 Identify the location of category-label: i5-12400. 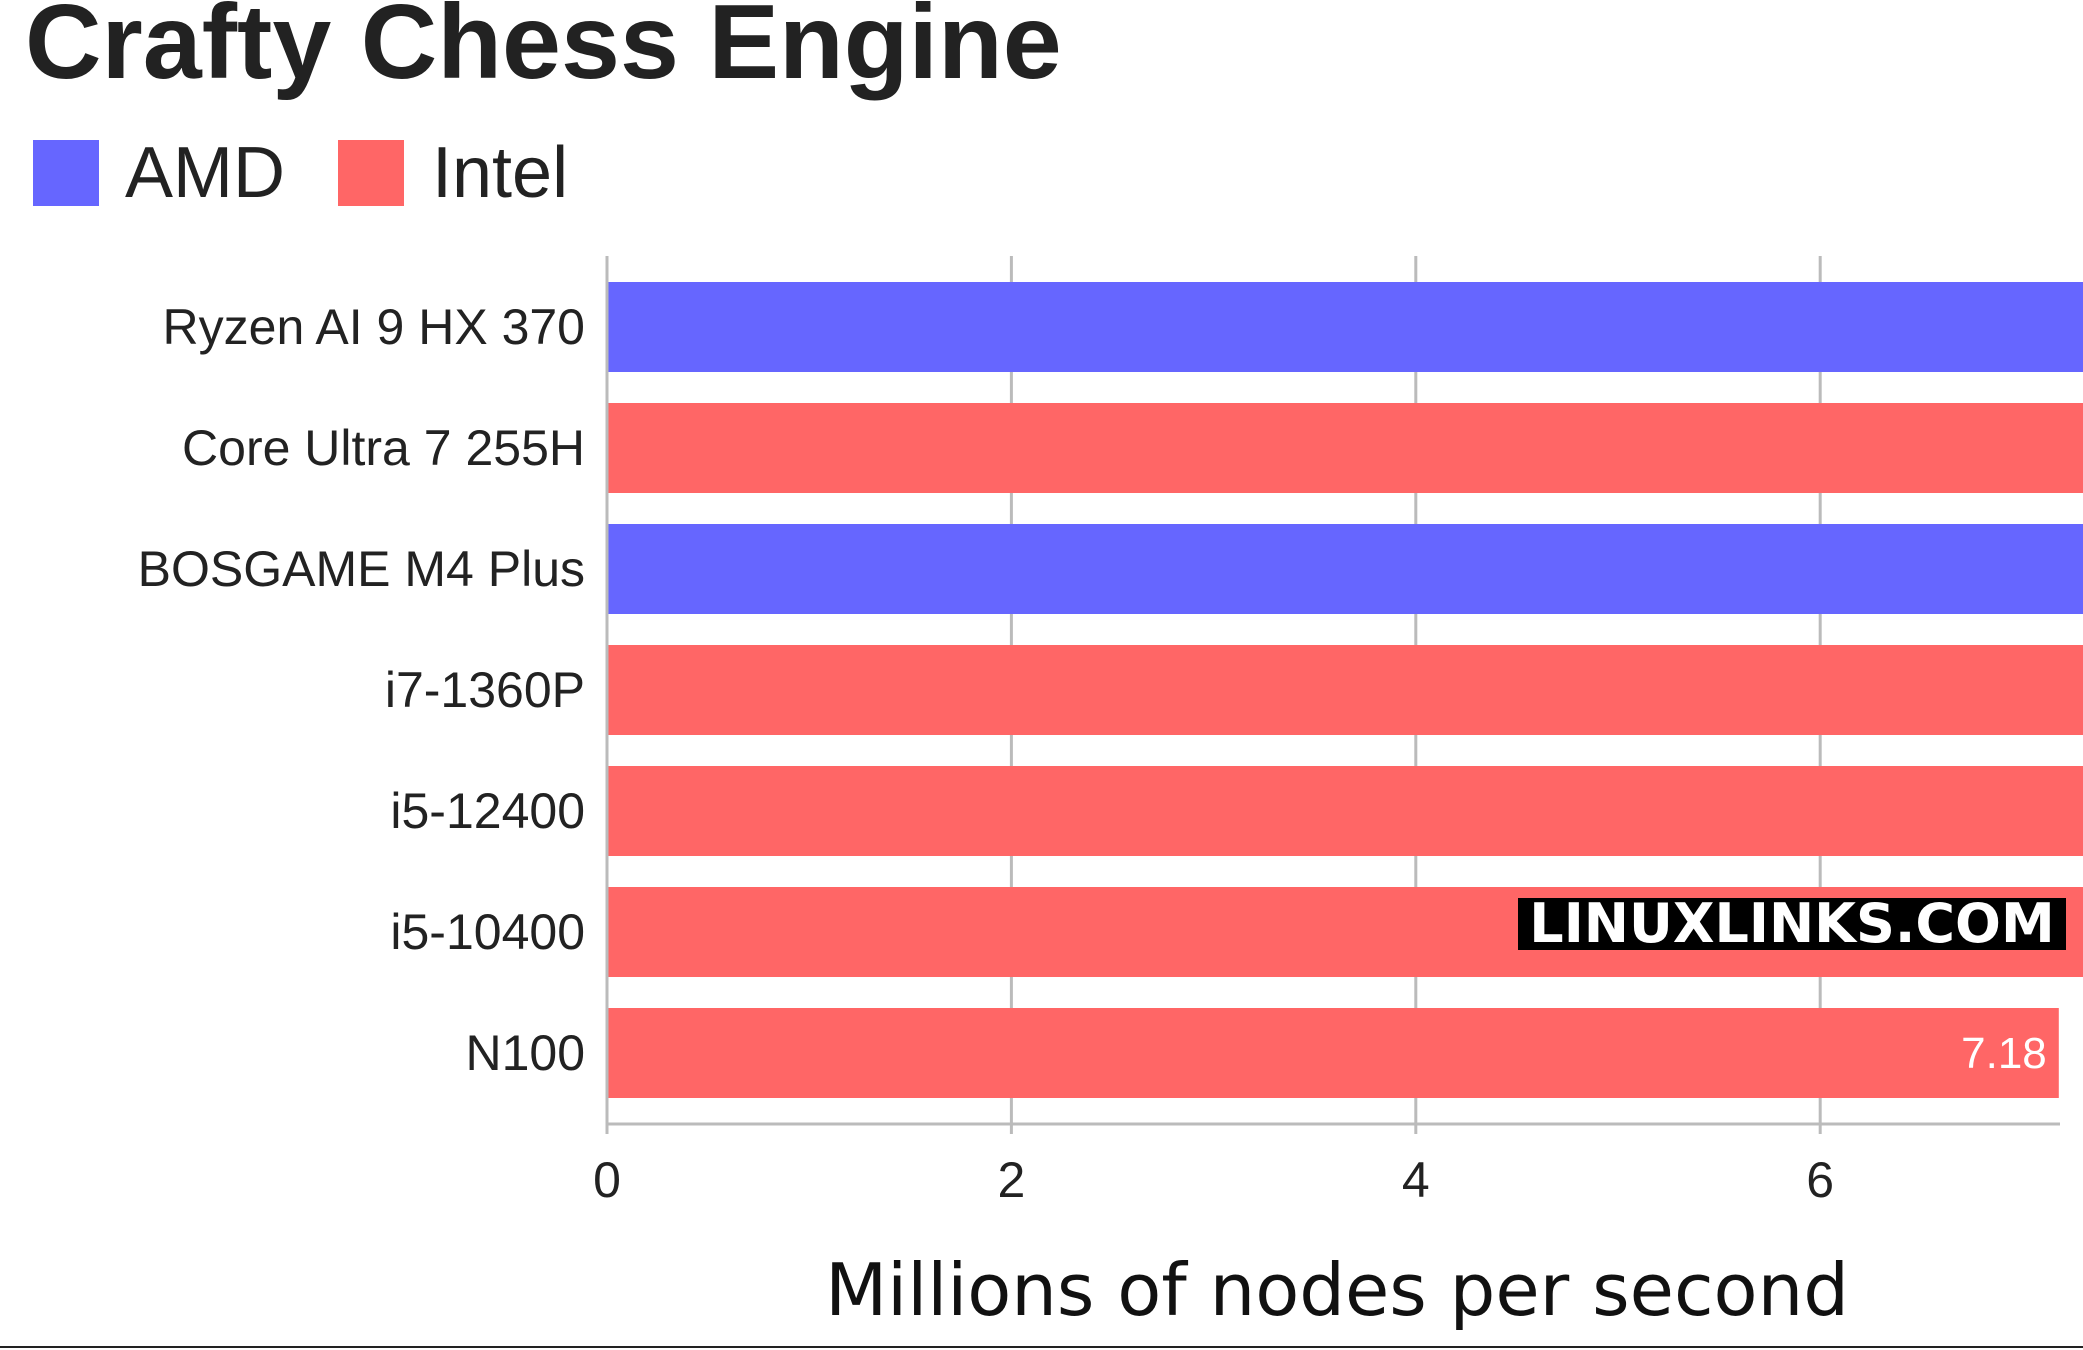
(487, 811).